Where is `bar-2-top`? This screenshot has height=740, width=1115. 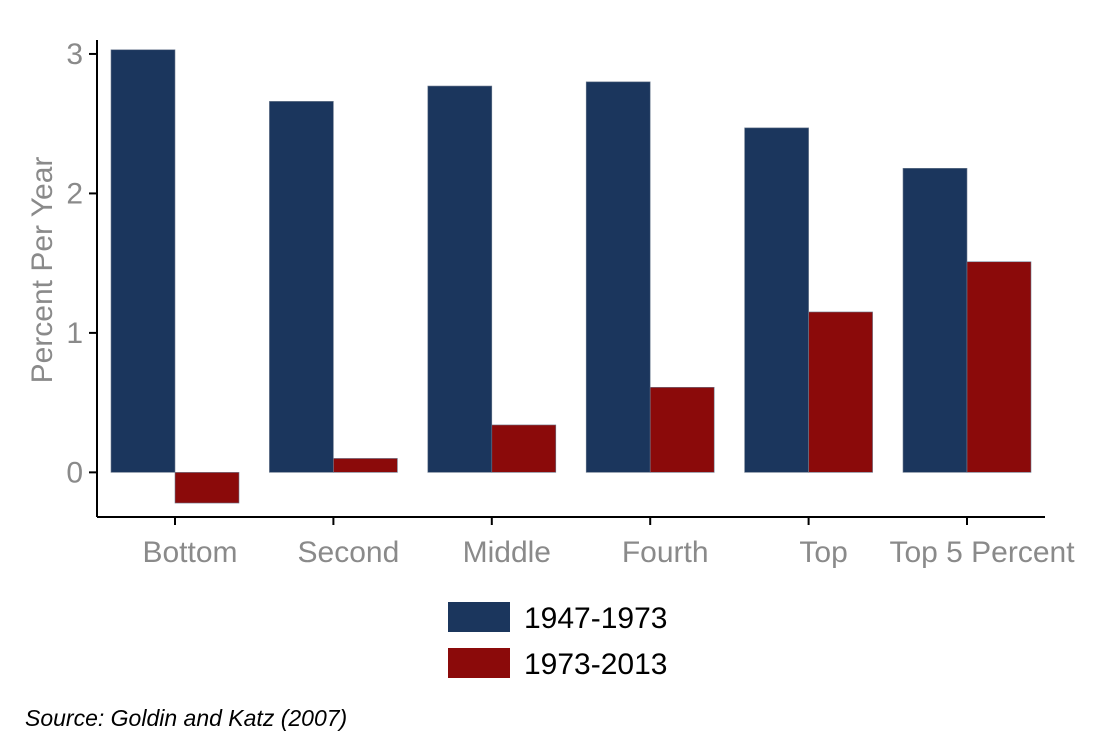
bar-2-top is located at coordinates (840, 392).